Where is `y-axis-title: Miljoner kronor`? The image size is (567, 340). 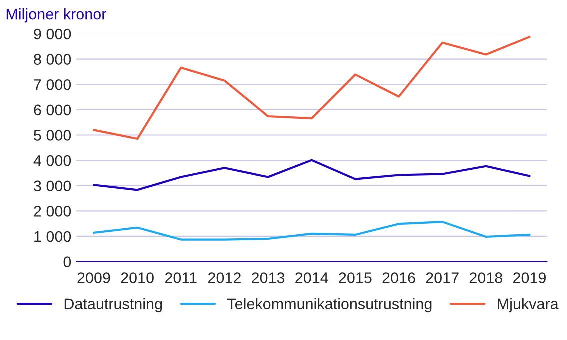
y-axis-title: Miljoner kronor is located at coordinates (56, 15).